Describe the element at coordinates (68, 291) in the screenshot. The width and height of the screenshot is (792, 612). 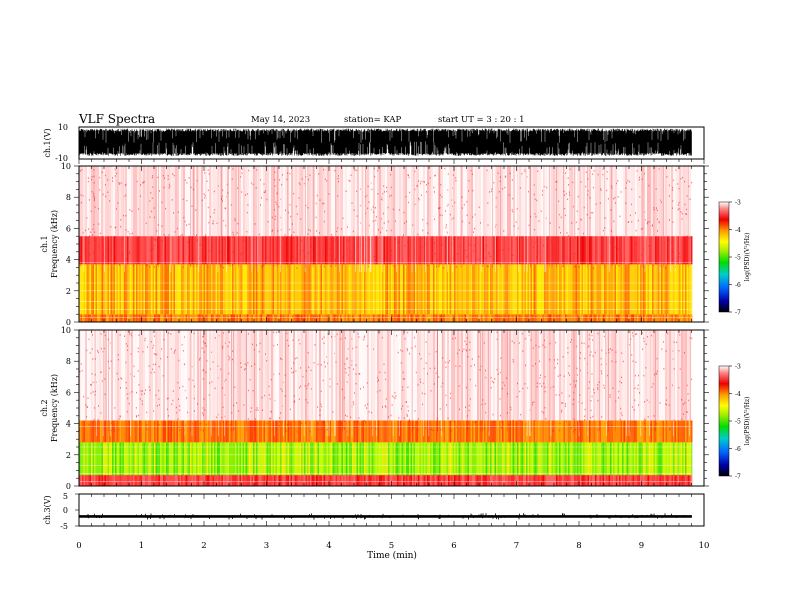
I see `spectrogram-ytick-label: 2` at that location.